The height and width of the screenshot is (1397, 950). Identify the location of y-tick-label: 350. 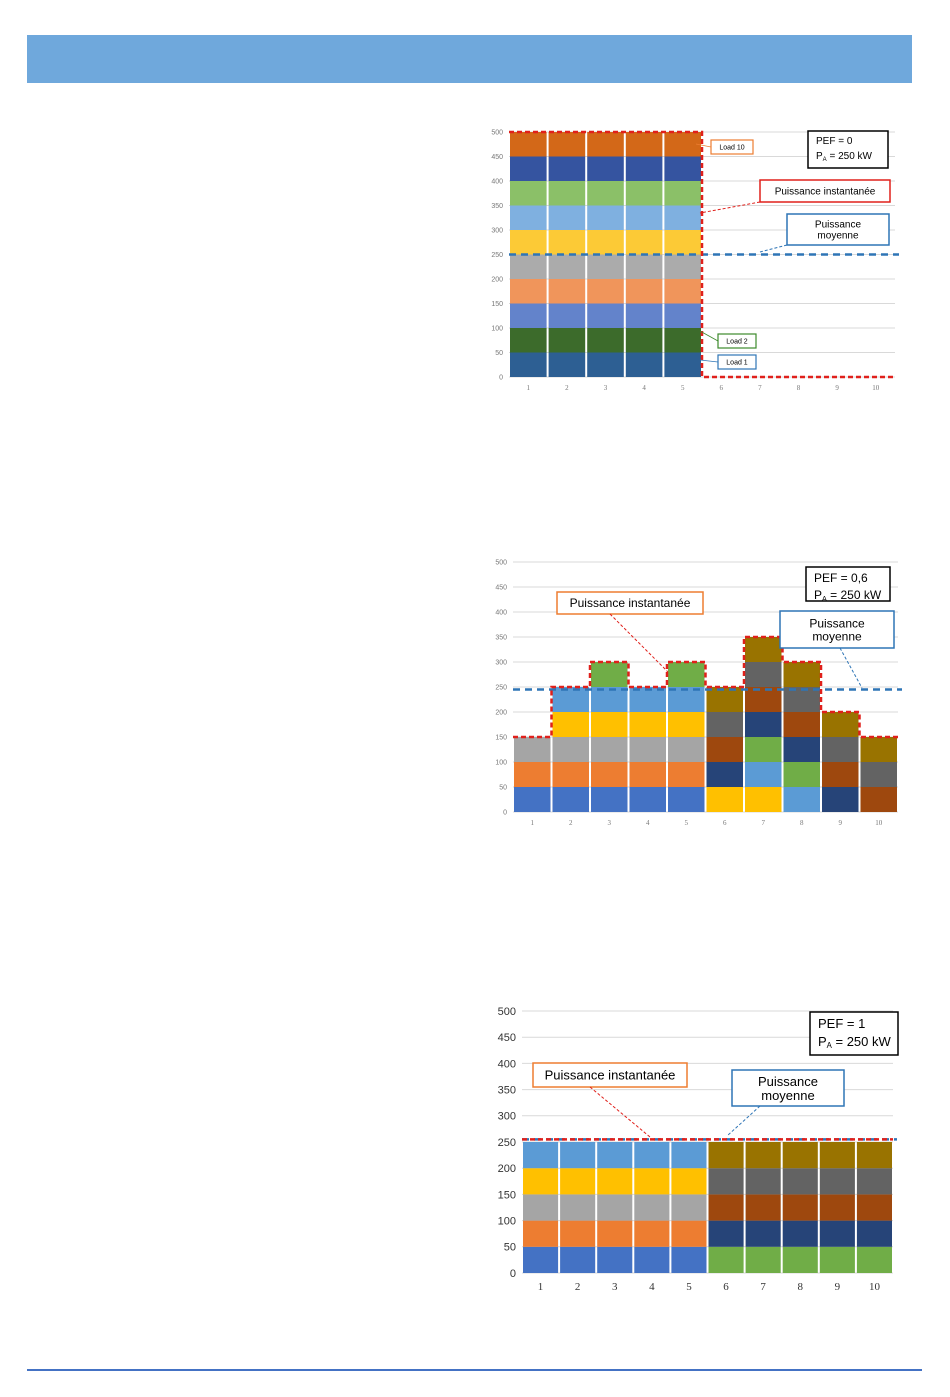
(507, 1090).